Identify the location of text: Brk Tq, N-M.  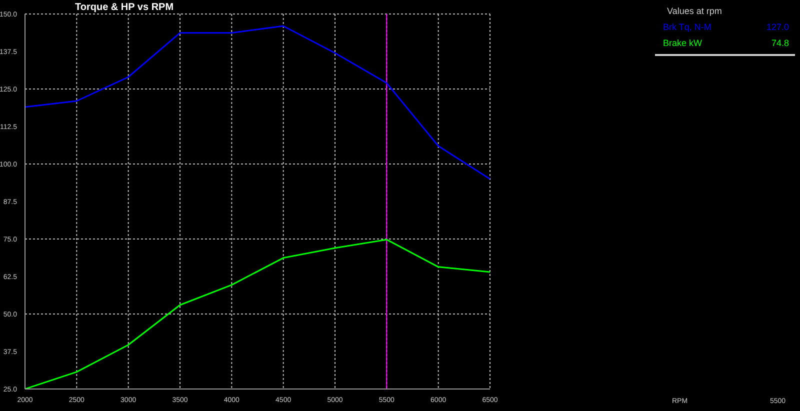
(687, 27).